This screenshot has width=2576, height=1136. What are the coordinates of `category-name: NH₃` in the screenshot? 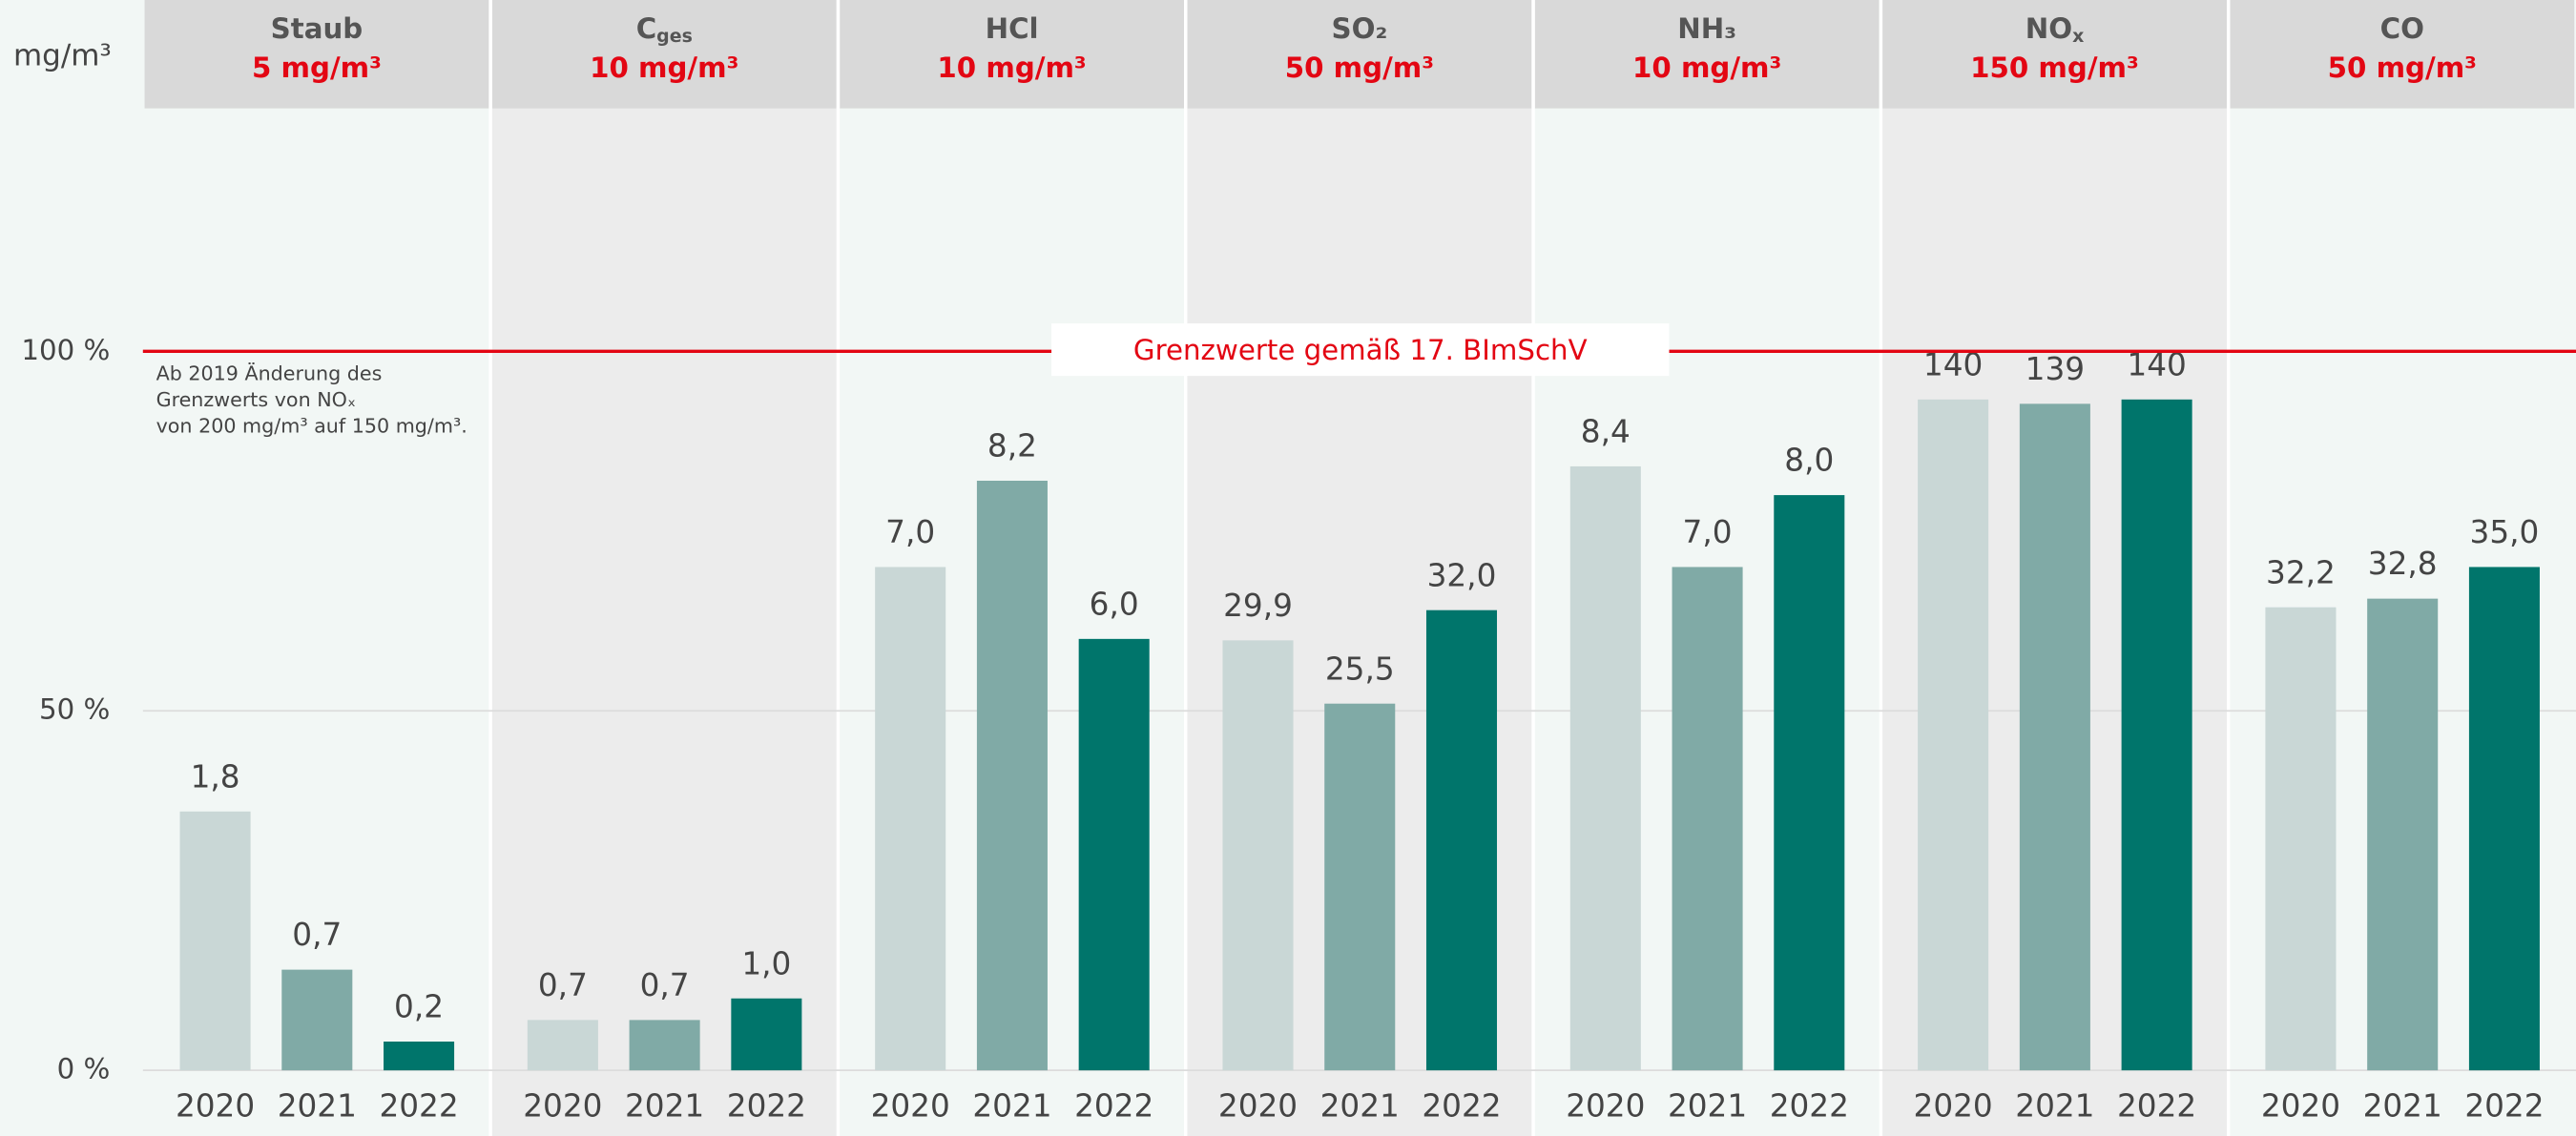 It's located at (1706, 27).